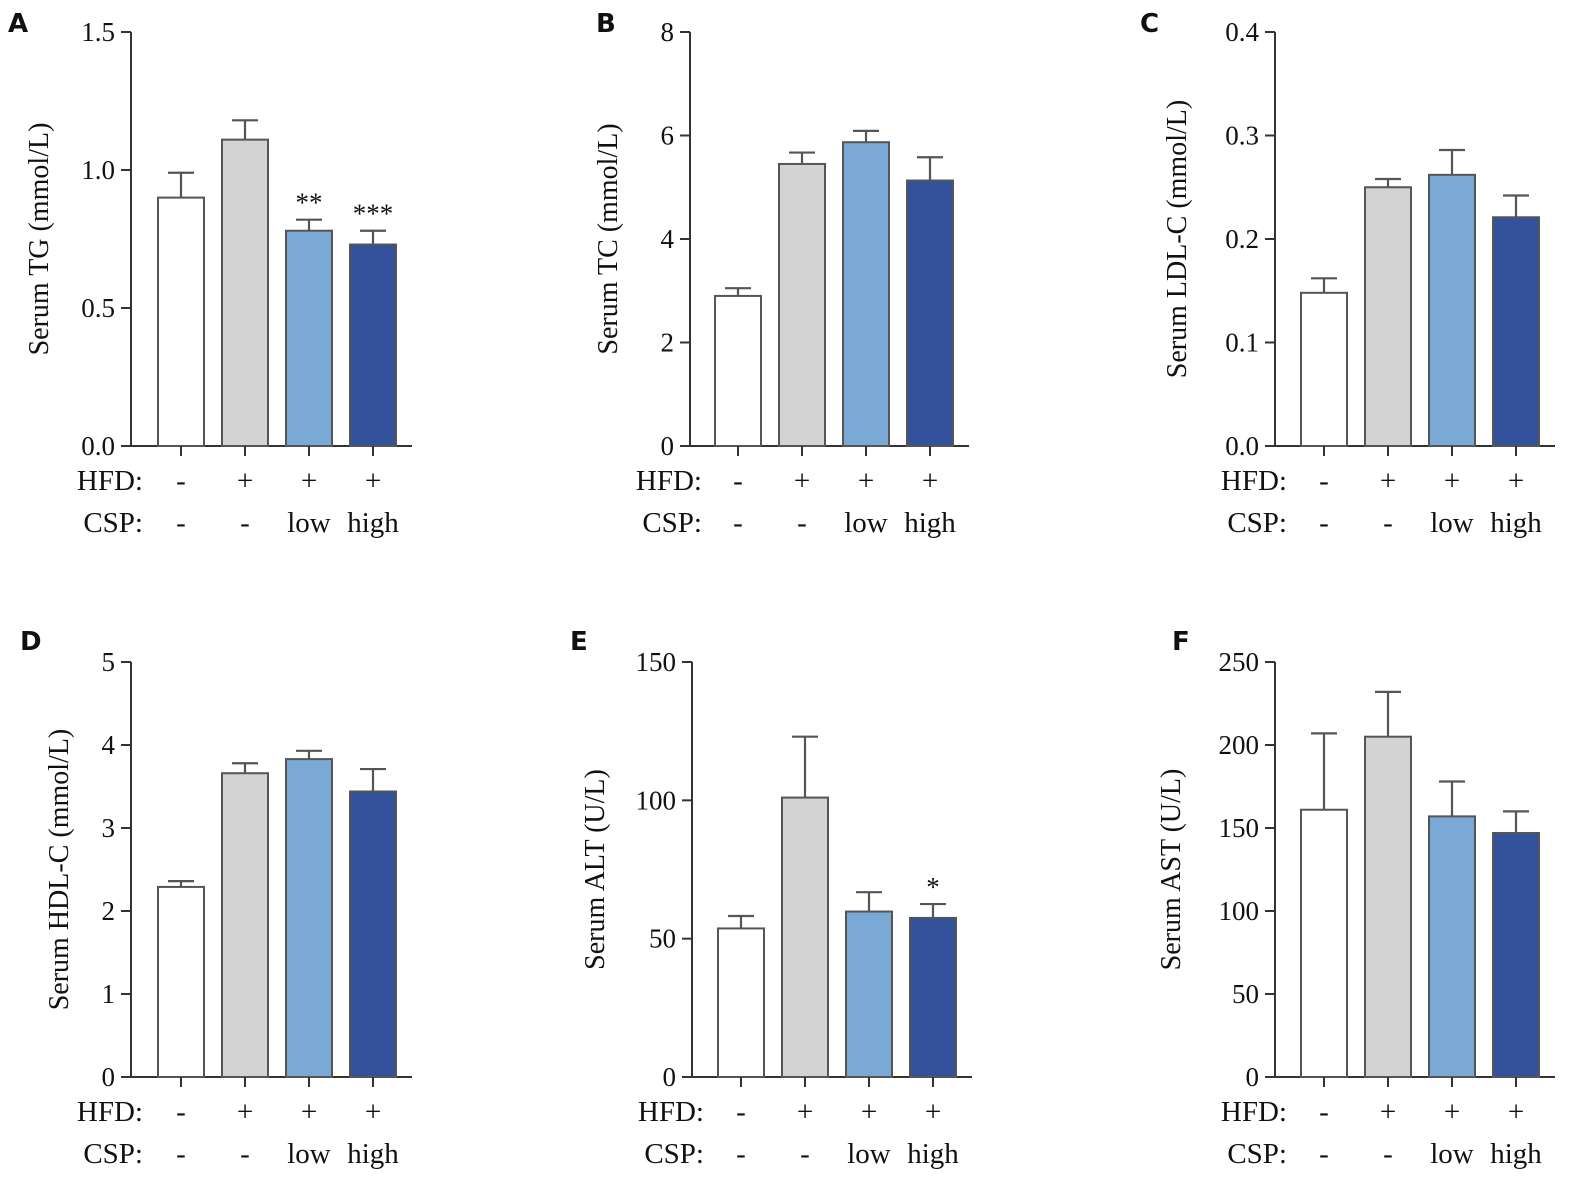  What do you see at coordinates (98, 32) in the screenshot?
I see `y-tick-label: 1.5` at bounding box center [98, 32].